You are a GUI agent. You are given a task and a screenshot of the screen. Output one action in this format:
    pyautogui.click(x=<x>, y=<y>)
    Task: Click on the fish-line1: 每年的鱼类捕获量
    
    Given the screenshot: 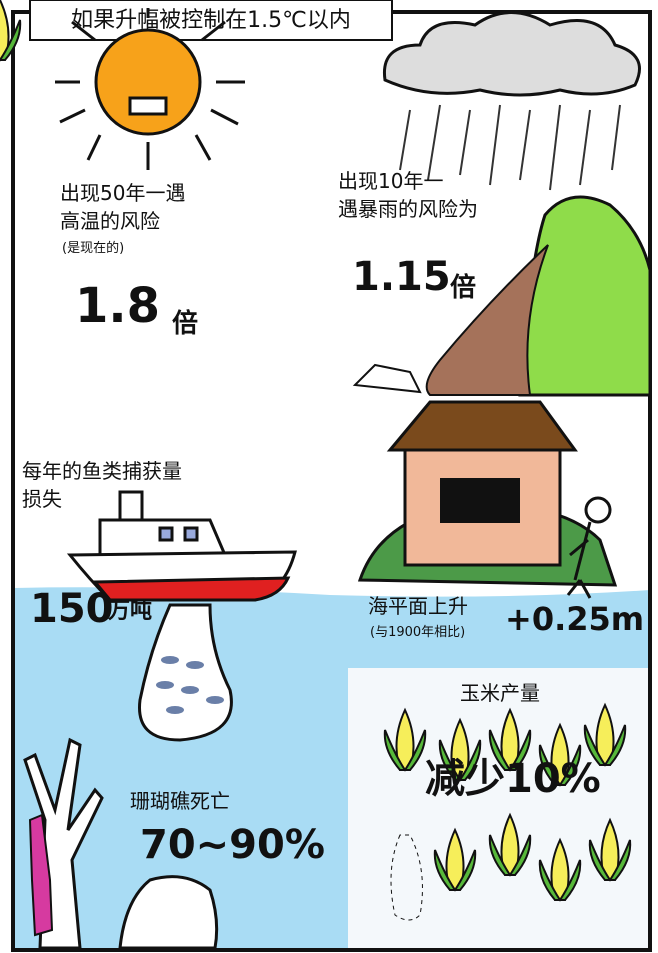 What is the action you would take?
    pyautogui.click(x=102, y=471)
    